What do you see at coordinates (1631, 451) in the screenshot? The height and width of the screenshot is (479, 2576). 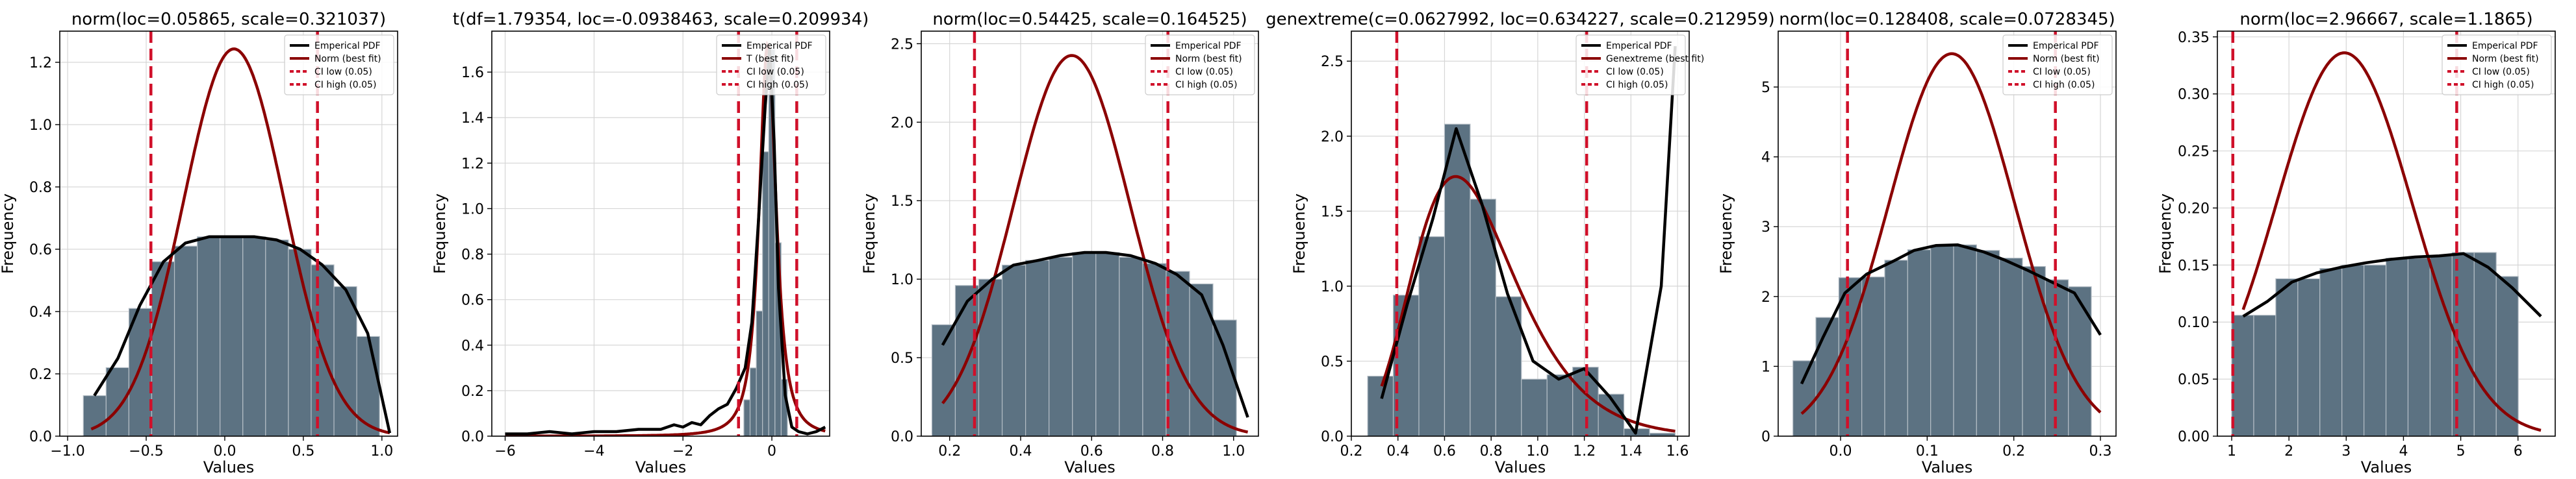 I see `x-tick-label: 1.4` at bounding box center [1631, 451].